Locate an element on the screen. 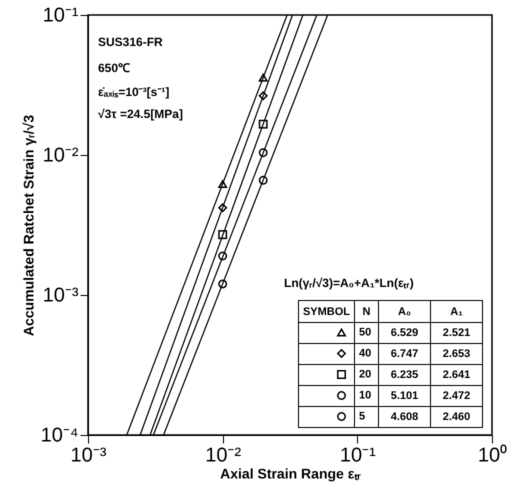 Image resolution: width=522 pixels, height=496 pixels. legend-label: 10 is located at coordinates (365, 396).